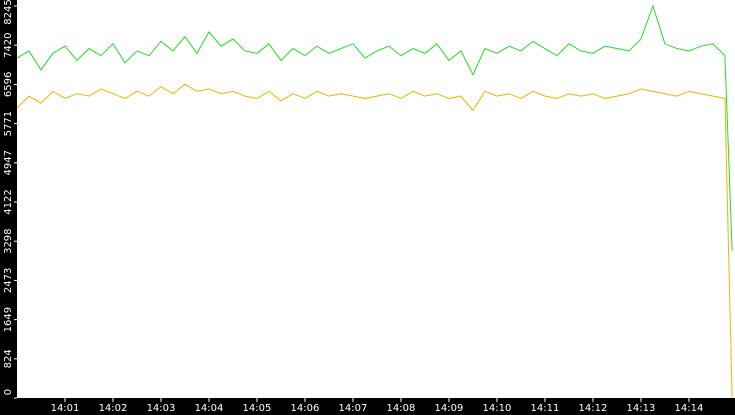 The height and width of the screenshot is (415, 735). Describe the element at coordinates (257, 408) in the screenshot. I see `x-tick-label: 14:05` at that location.